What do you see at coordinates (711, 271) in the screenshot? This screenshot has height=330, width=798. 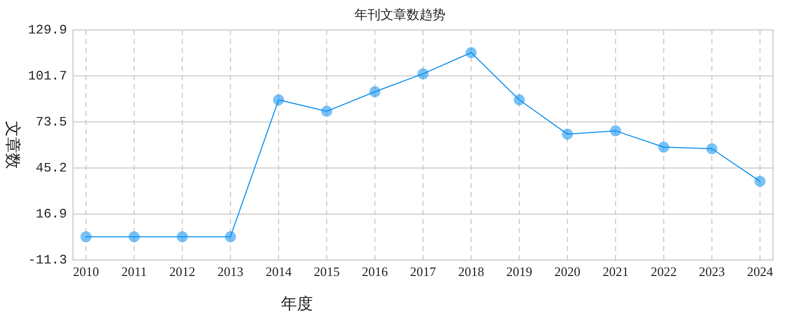 I see `x-tick-label: 2023` at bounding box center [711, 271].